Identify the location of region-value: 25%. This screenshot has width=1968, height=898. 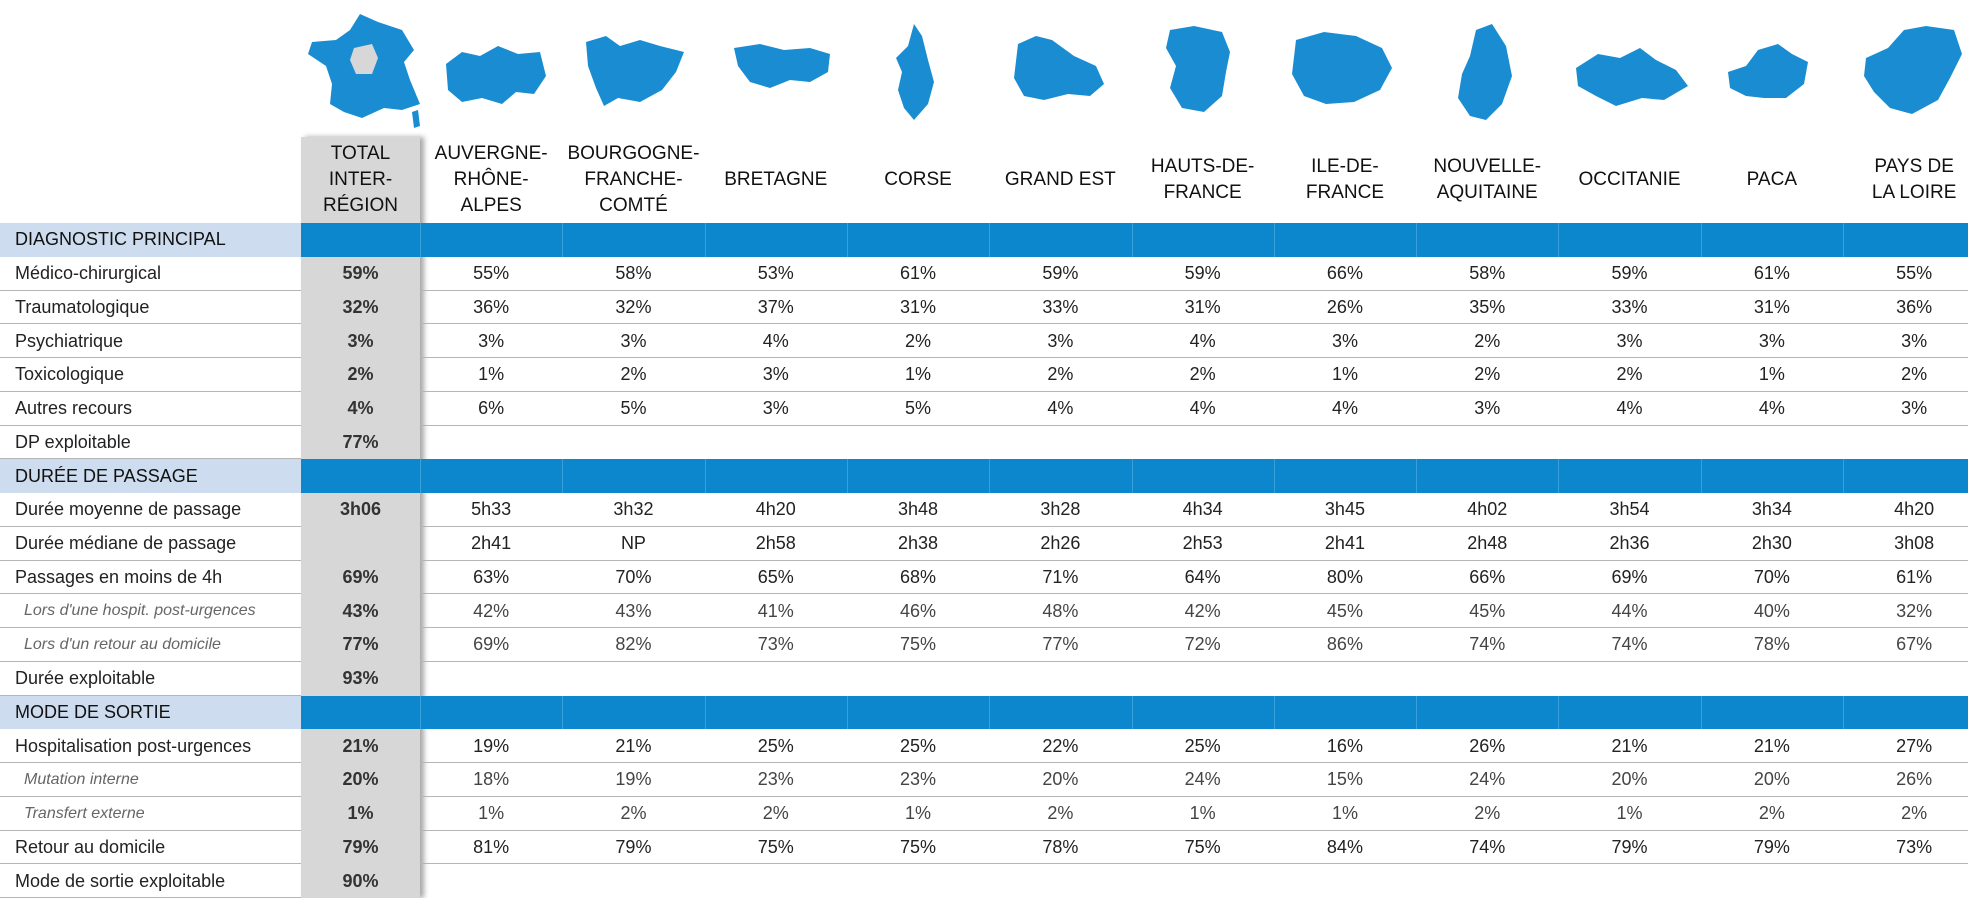
(775, 745).